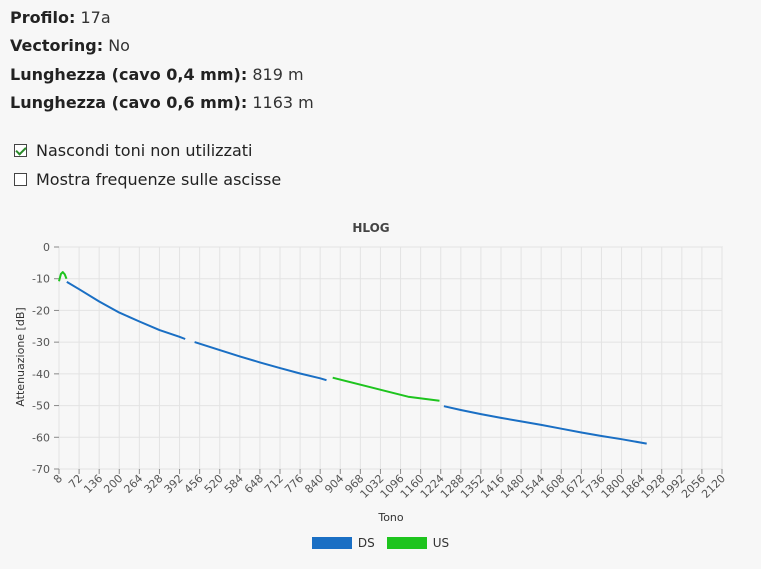  What do you see at coordinates (41, 310) in the screenshot?
I see `y-tick-label: -20` at bounding box center [41, 310].